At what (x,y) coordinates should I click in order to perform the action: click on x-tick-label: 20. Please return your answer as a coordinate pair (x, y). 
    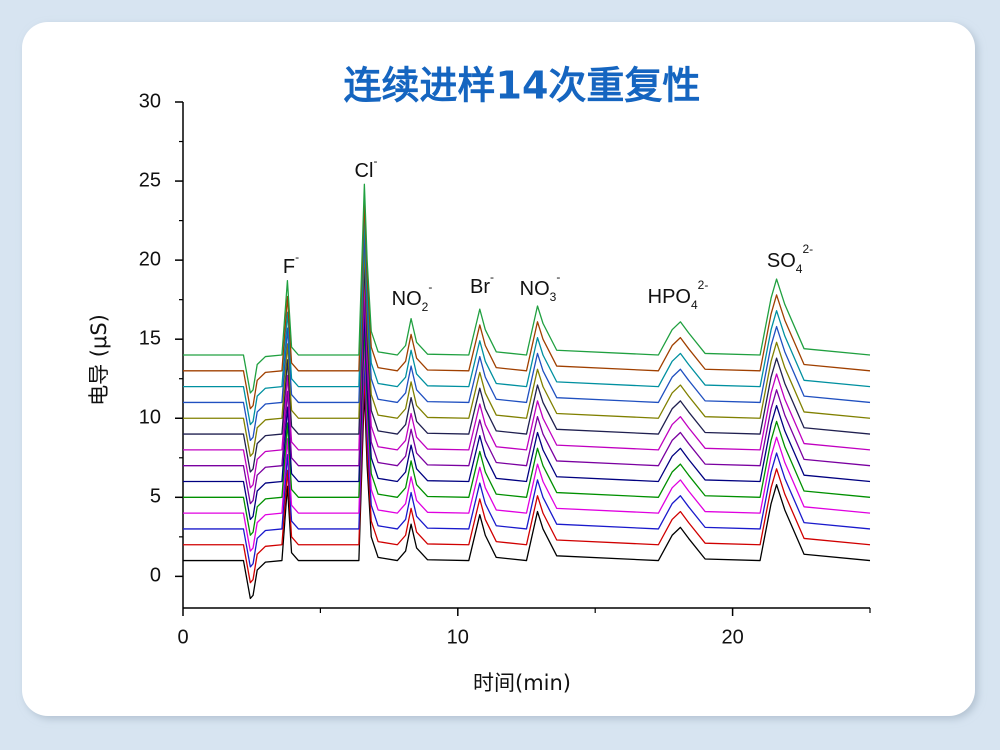
    Looking at the image, I should click on (732, 637).